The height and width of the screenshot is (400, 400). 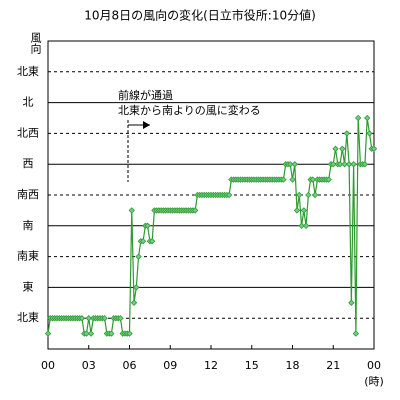 I want to click on chart-title: 10月8日の風向の変化(日立市役所:10分値), so click(x=200, y=15).